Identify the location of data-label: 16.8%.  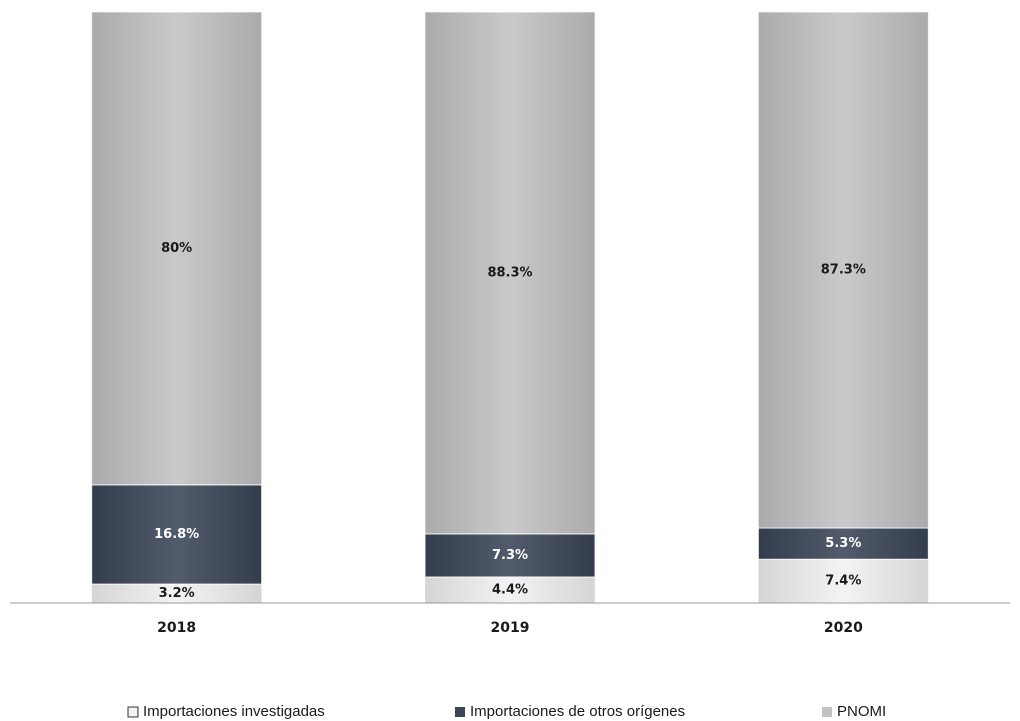
(176, 534).